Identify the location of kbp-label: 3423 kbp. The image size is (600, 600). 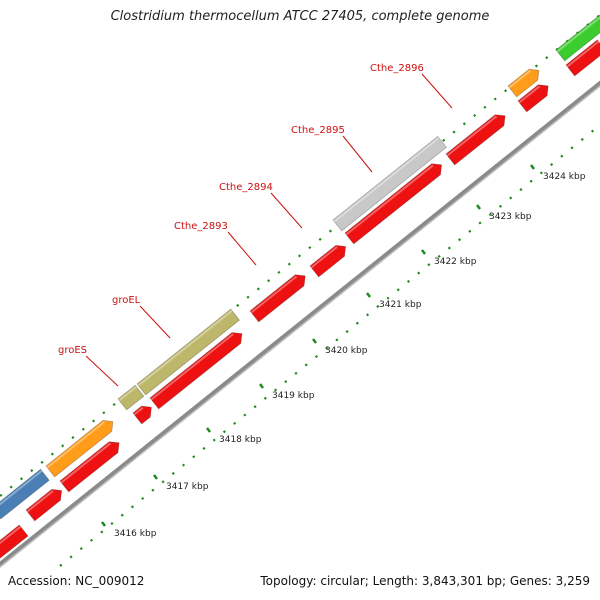
(510, 217).